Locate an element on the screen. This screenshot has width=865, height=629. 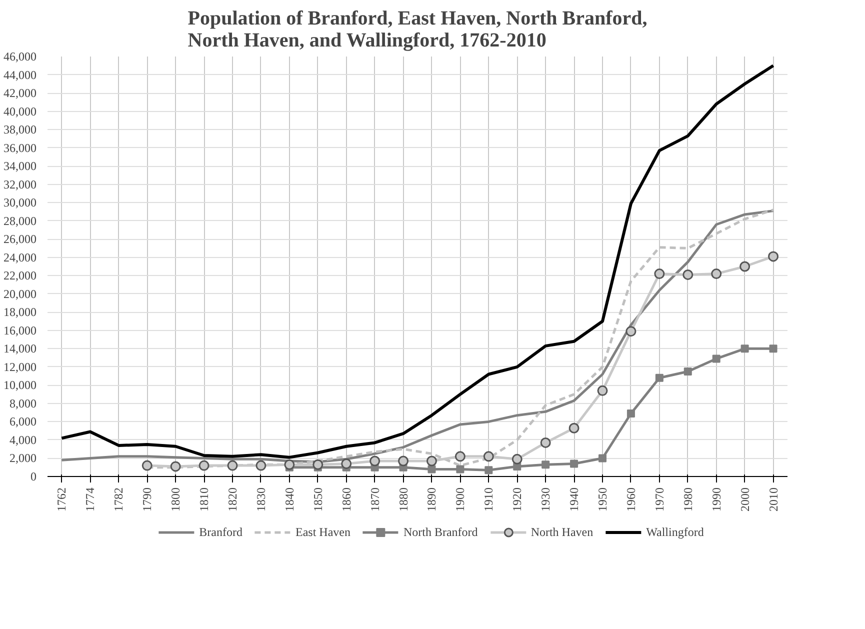
x-tick-label: 1960 is located at coordinates (631, 500).